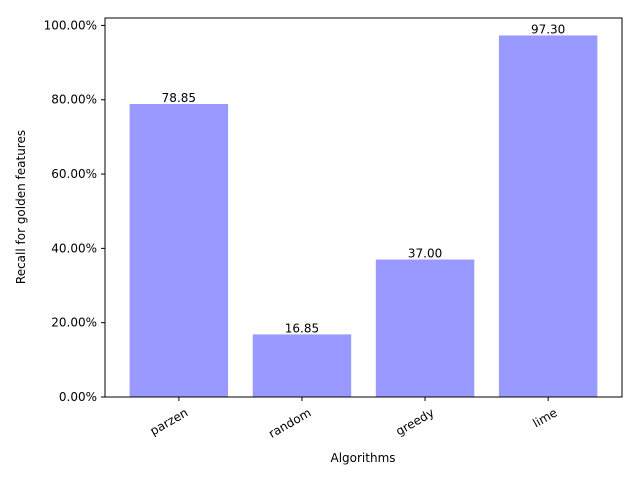 The width and height of the screenshot is (640, 480). What do you see at coordinates (78, 397) in the screenshot?
I see `y-tick-label: 0.00%` at bounding box center [78, 397].